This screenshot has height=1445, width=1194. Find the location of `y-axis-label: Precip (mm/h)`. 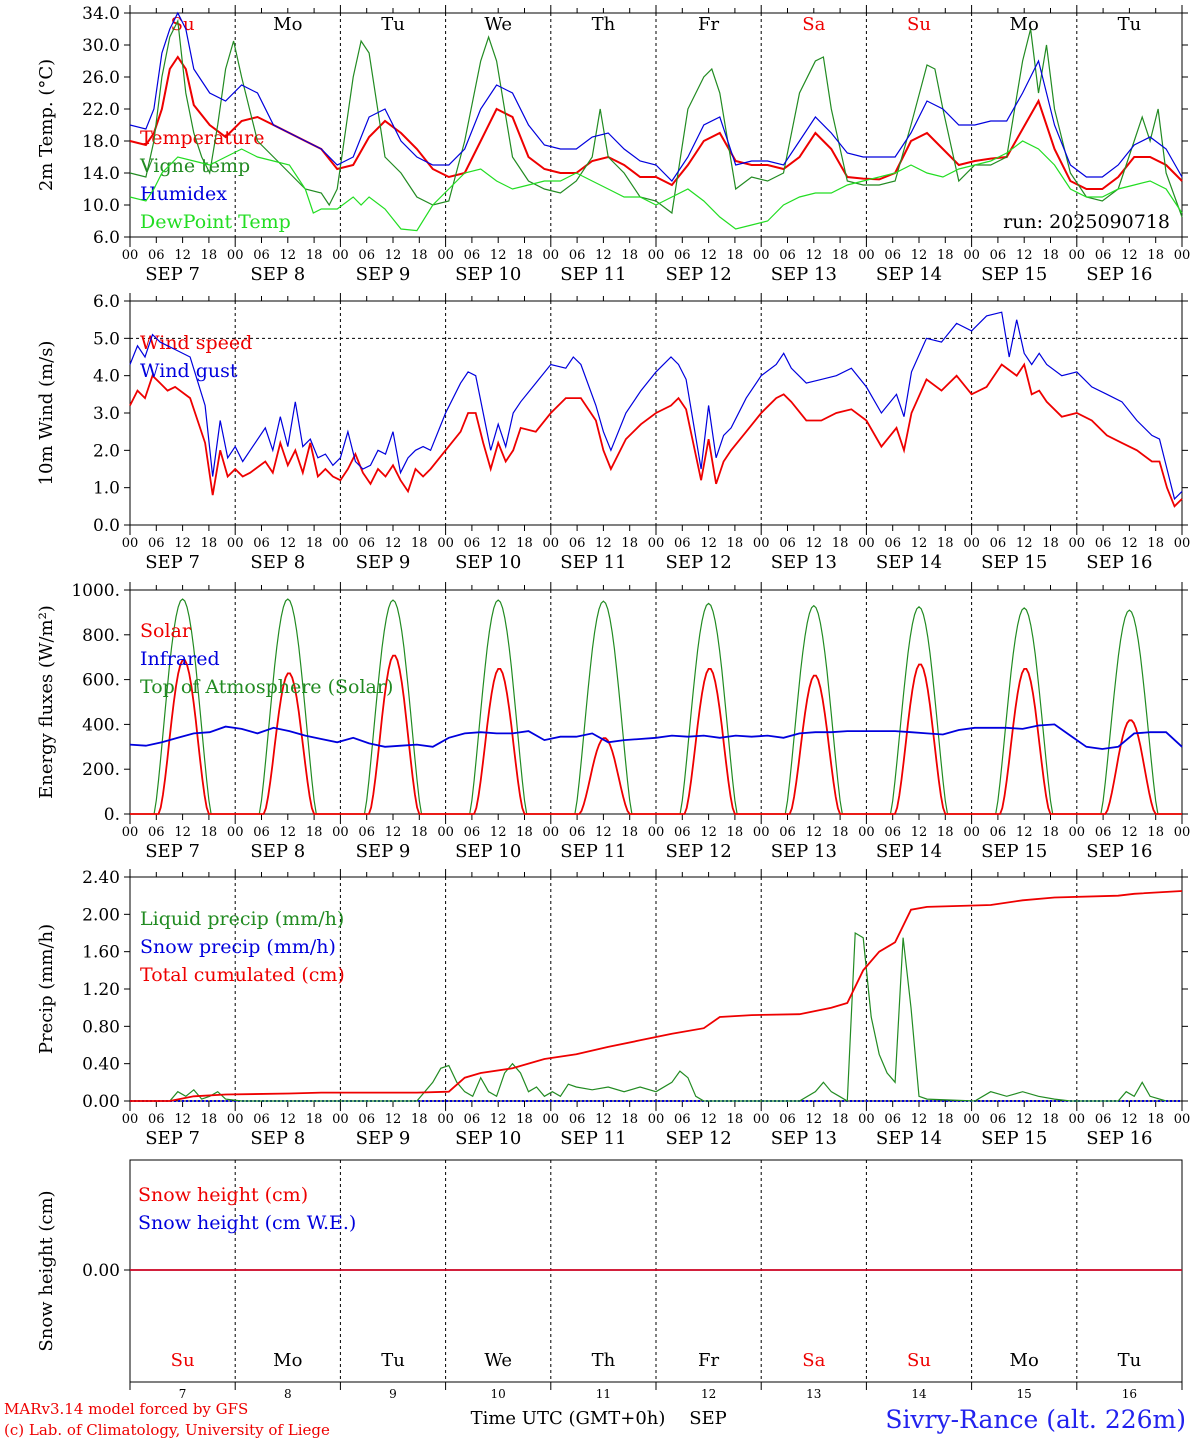

y-axis-label: Precip (mm/h) is located at coordinates (46, 989).